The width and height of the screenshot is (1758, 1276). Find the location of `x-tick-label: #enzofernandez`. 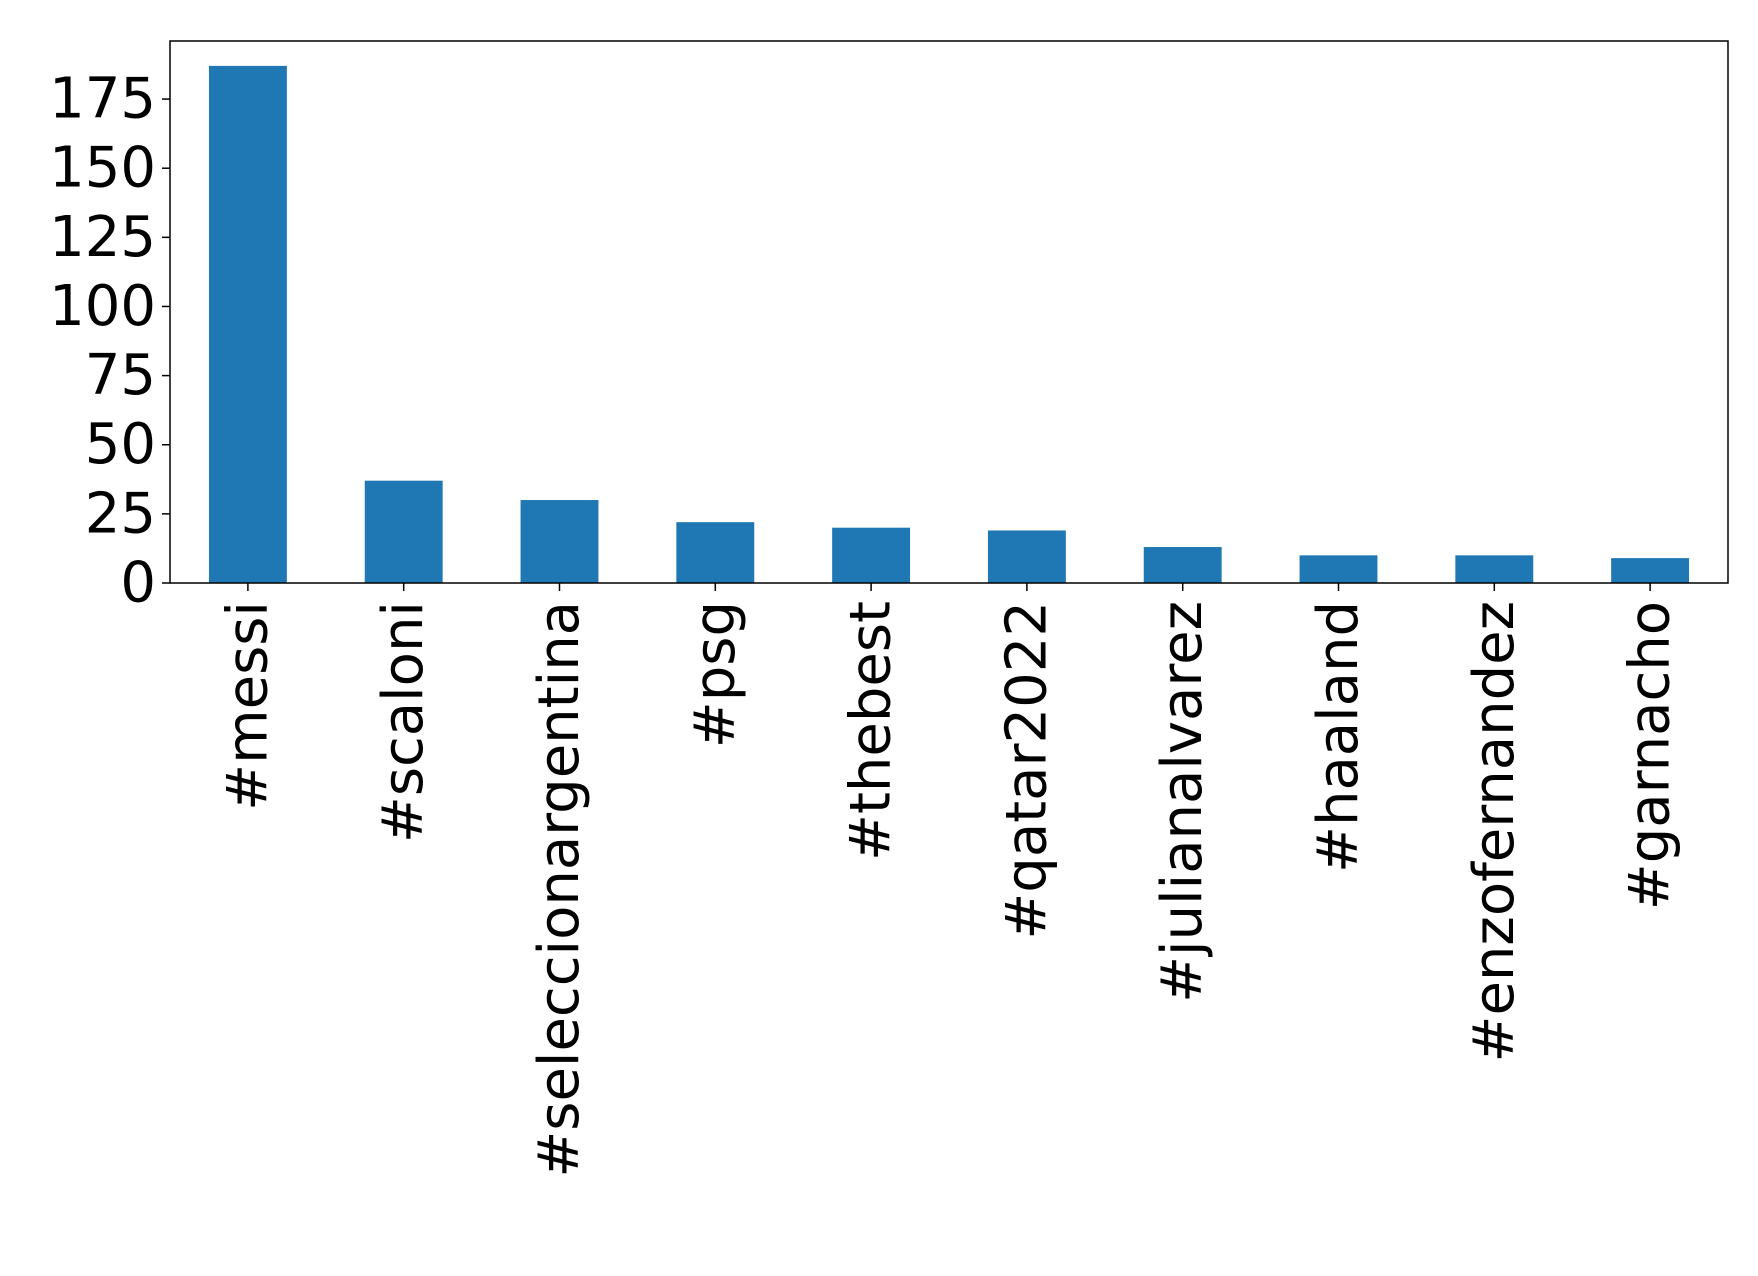

x-tick-label: #enzofernandez is located at coordinates (1494, 831).